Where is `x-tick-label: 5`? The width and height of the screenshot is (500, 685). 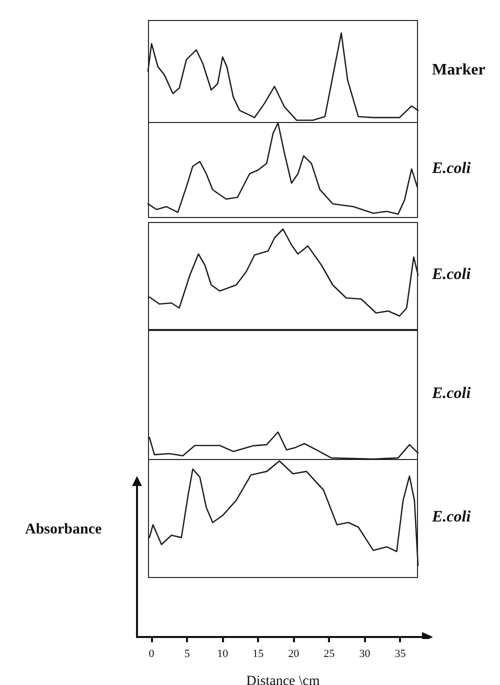 x-tick-label: 5 is located at coordinates (187, 654).